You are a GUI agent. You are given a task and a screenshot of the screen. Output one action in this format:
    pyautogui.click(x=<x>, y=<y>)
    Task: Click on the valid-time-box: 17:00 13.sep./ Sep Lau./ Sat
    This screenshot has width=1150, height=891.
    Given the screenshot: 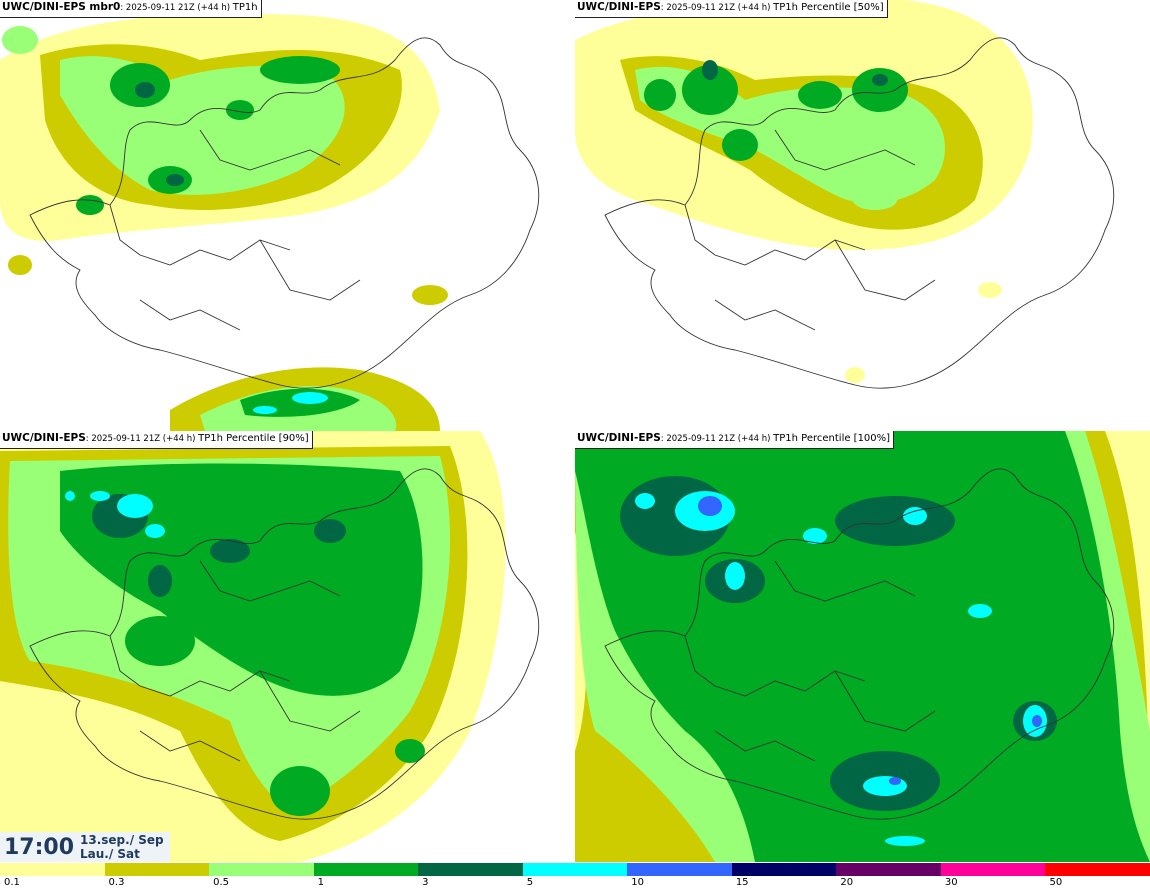 What is the action you would take?
    pyautogui.click(x=85, y=847)
    